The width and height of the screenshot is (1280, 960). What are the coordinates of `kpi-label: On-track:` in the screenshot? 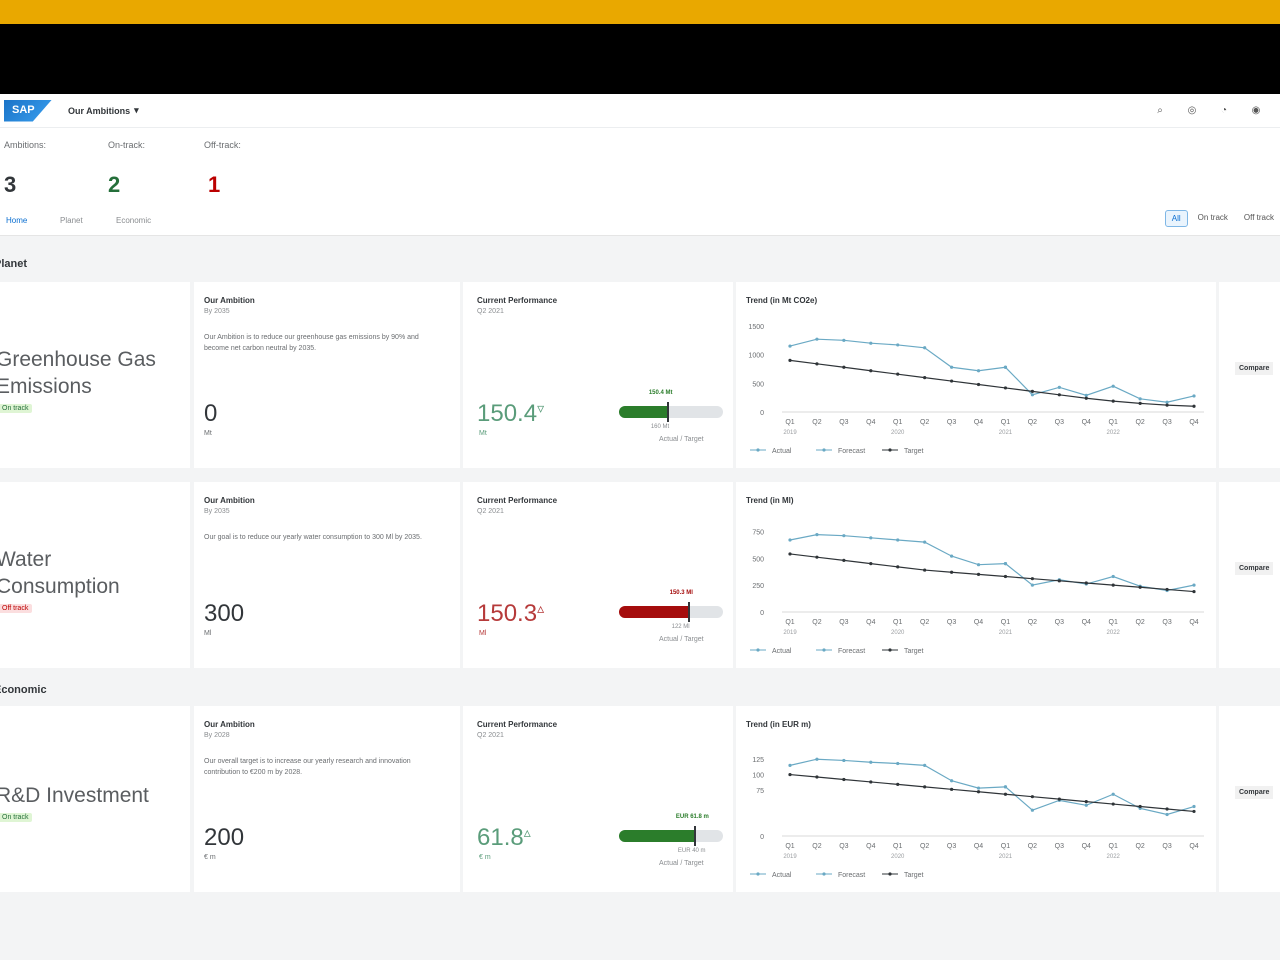 It's located at (127, 145).